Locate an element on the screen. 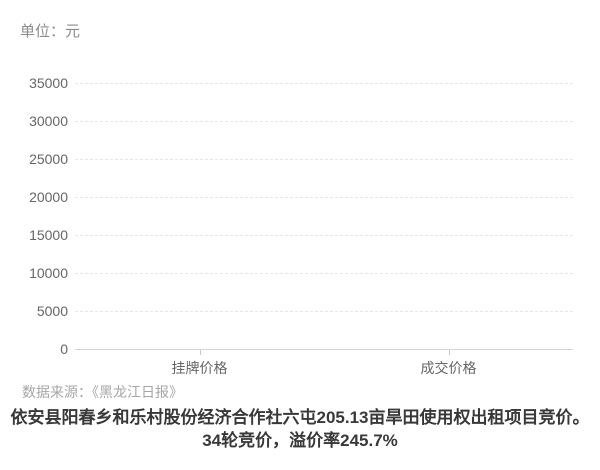  y-axis-tick-label: 10000 is located at coordinates (48, 273).